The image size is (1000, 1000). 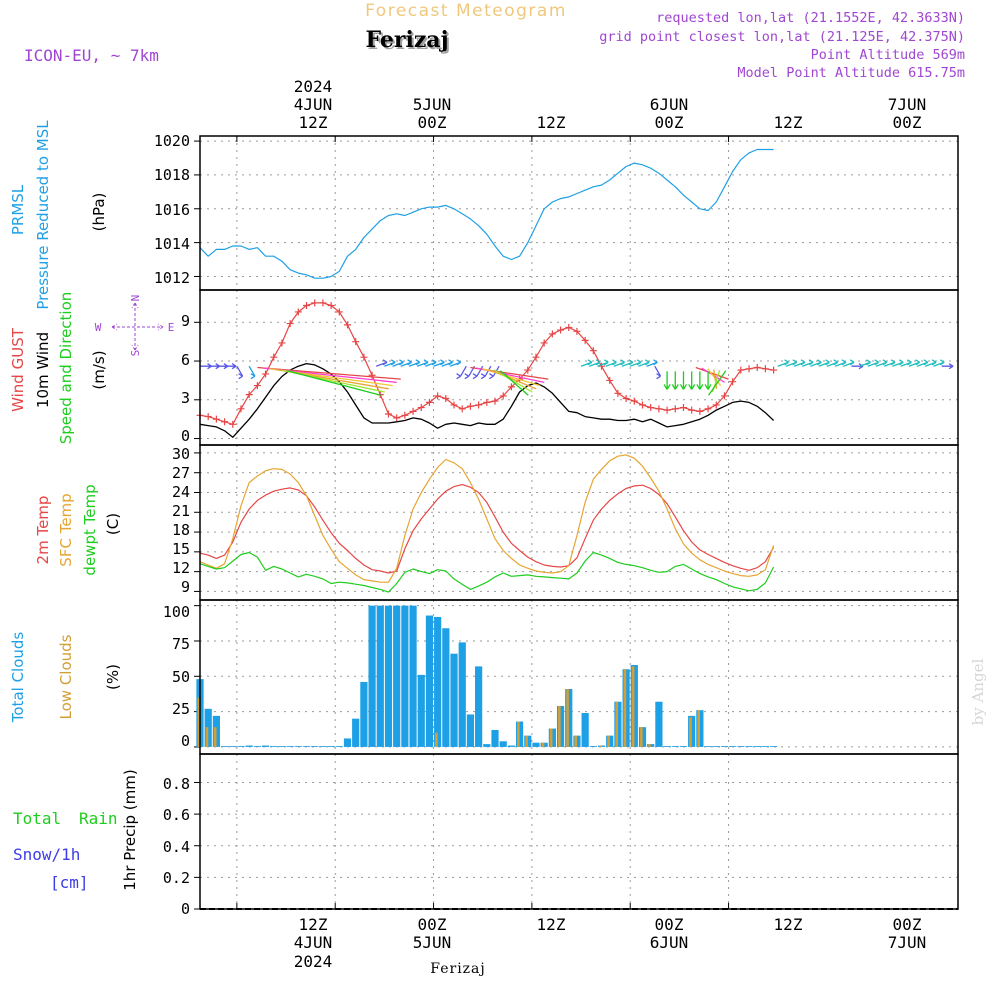 What do you see at coordinates (18, 369) in the screenshot?
I see `wind-label-gust: Wind GUST` at bounding box center [18, 369].